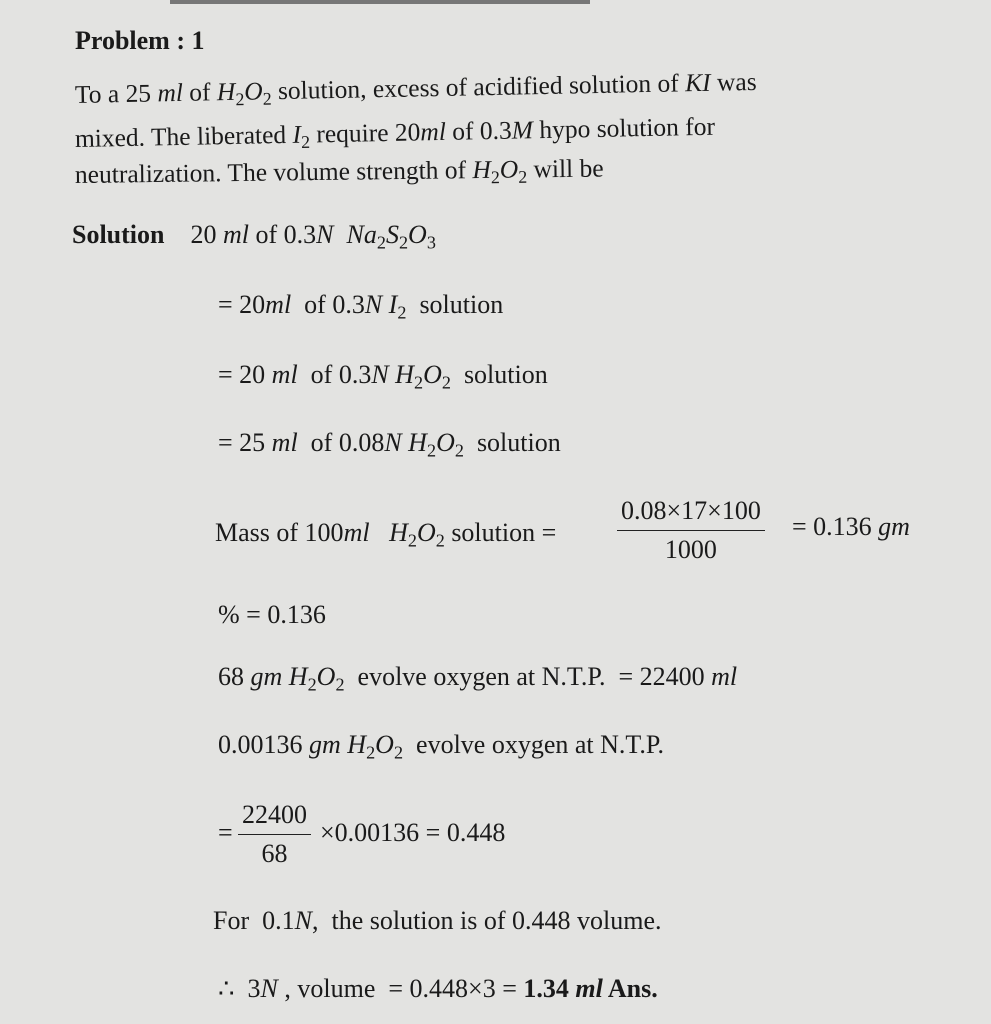  Describe the element at coordinates (341, 442) in the screenshot. I see `text-segment: of 0.08` at that location.